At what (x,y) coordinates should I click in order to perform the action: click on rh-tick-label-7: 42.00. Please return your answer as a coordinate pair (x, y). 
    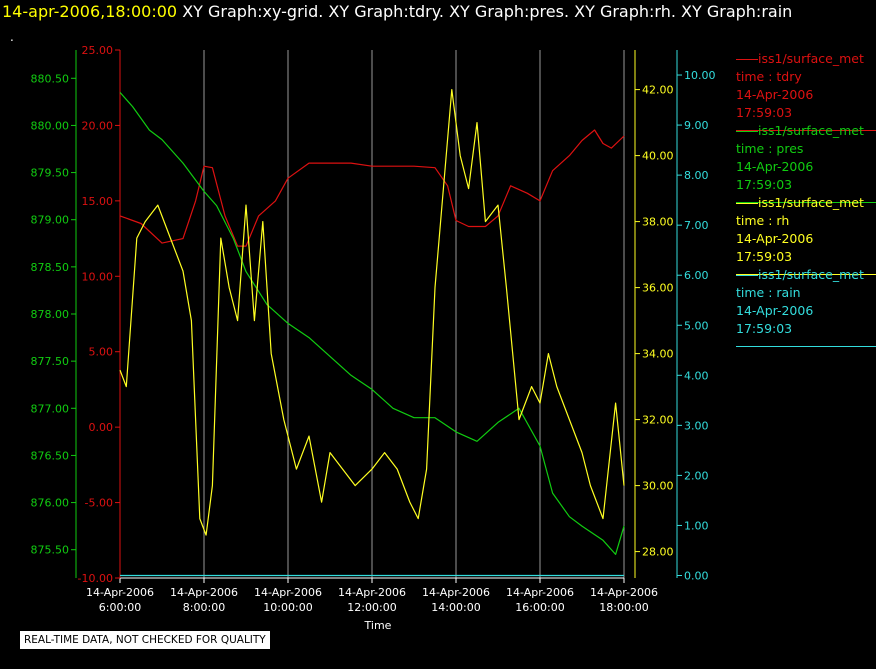
    Looking at the image, I should click on (658, 90).